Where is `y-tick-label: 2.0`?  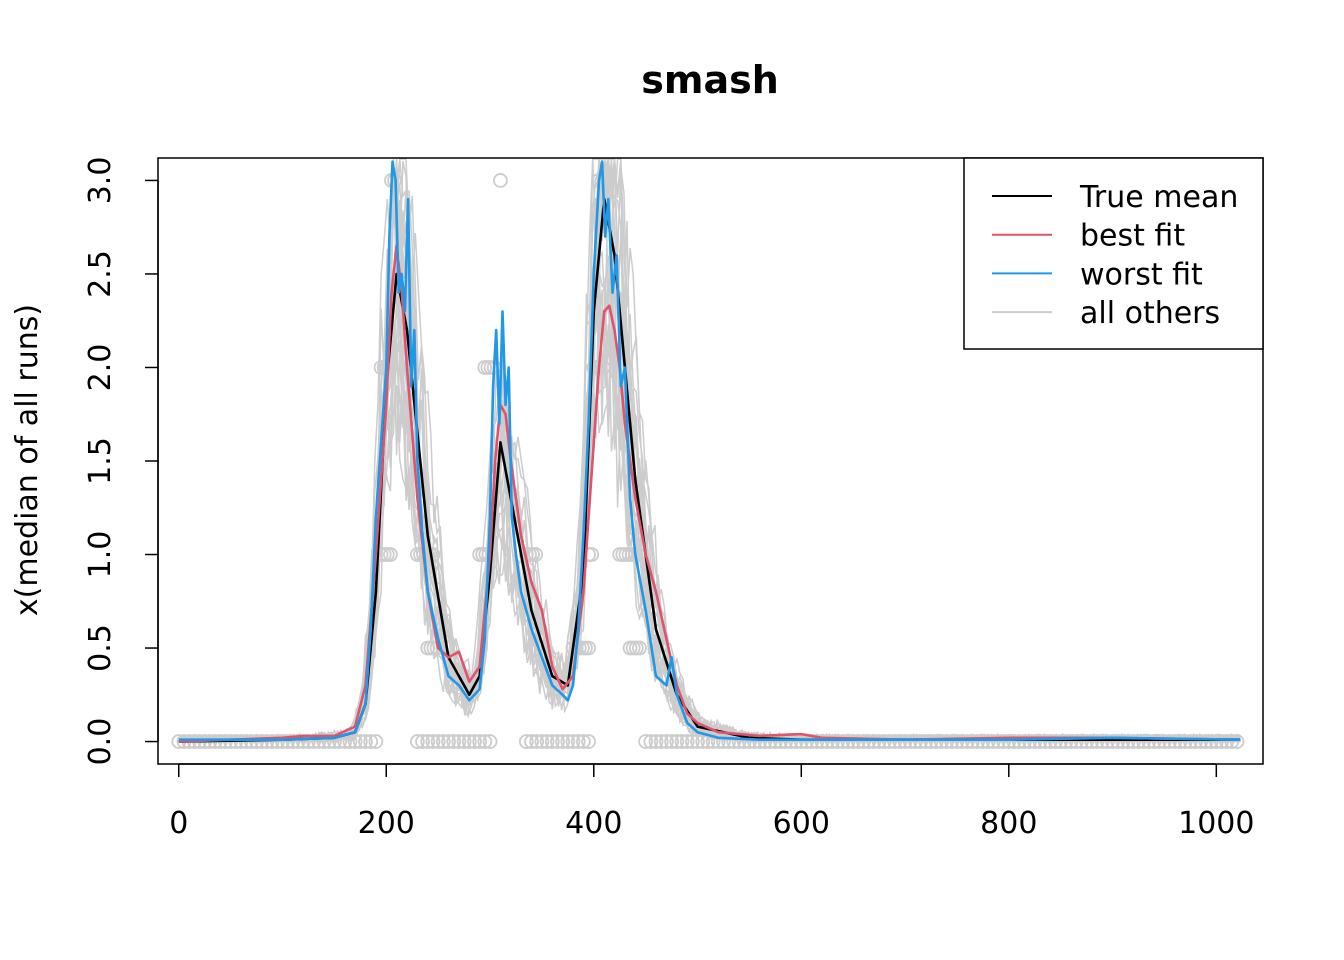 y-tick-label: 2.0 is located at coordinates (100, 368).